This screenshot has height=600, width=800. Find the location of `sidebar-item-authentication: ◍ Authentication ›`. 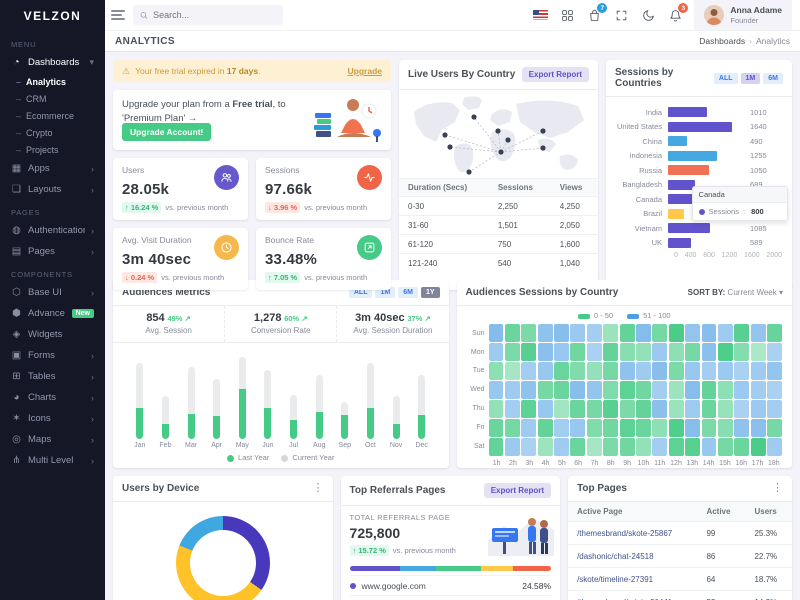

sidebar-item-authentication: ◍ Authentication › is located at coordinates (52, 230).